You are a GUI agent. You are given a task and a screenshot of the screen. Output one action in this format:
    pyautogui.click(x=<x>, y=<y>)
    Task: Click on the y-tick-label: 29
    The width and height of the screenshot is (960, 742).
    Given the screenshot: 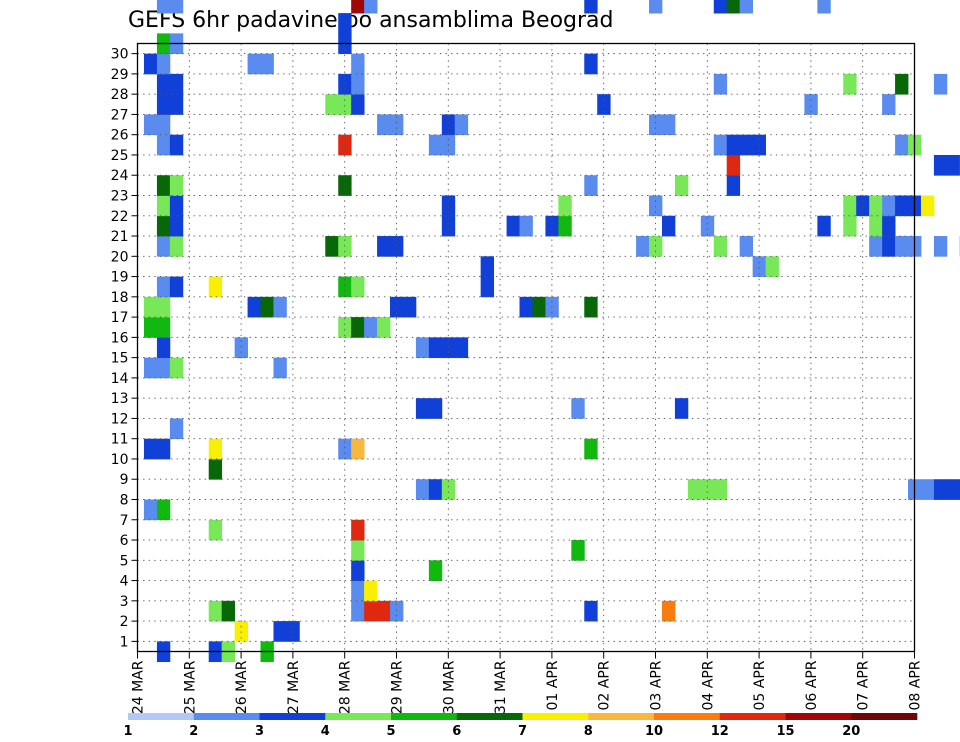 What is the action you would take?
    pyautogui.click(x=120, y=75)
    